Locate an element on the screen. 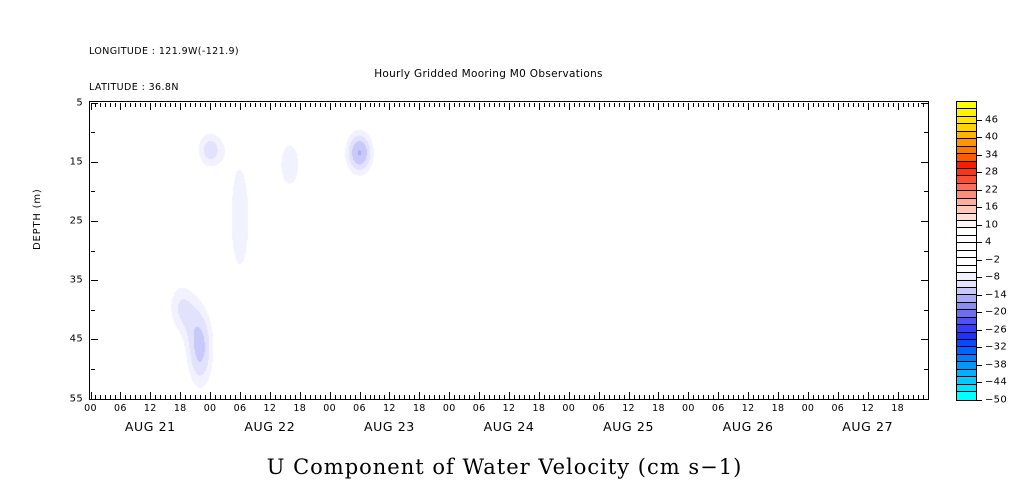 Image resolution: width=1009 pixels, height=504 pixels. y-axis-tick-label: 5 is located at coordinates (79, 102).